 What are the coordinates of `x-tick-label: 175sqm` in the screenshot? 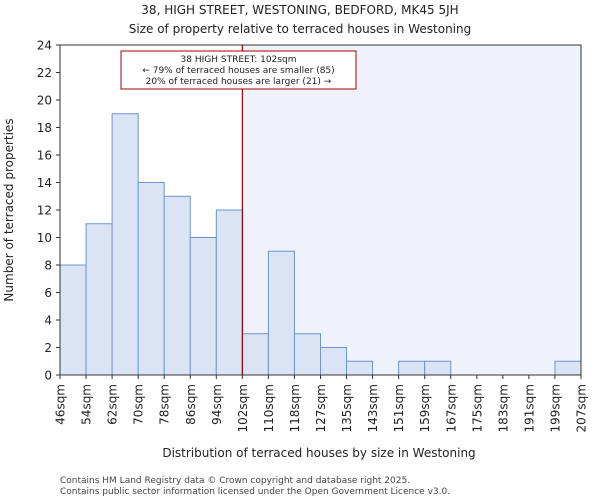 It's located at (477, 408).